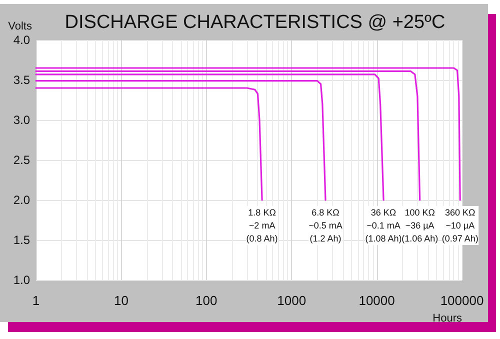 This screenshot has height=339, width=500. I want to click on y-tick-label: 1.0, so click(21, 280).